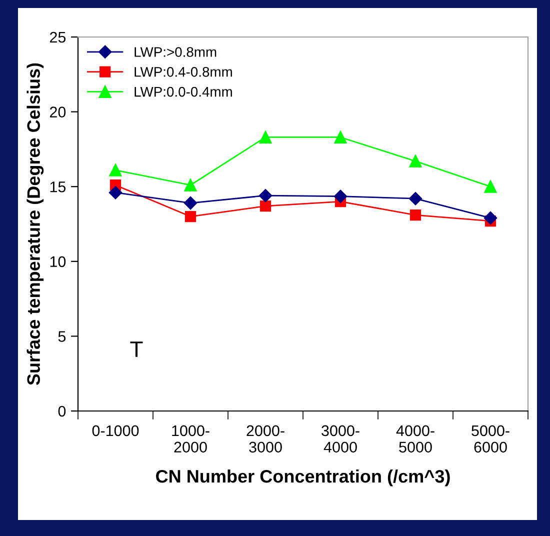 This screenshot has width=550, height=536. What do you see at coordinates (265, 439) in the screenshot?
I see `x-tick-label: 2000- 3000` at bounding box center [265, 439].